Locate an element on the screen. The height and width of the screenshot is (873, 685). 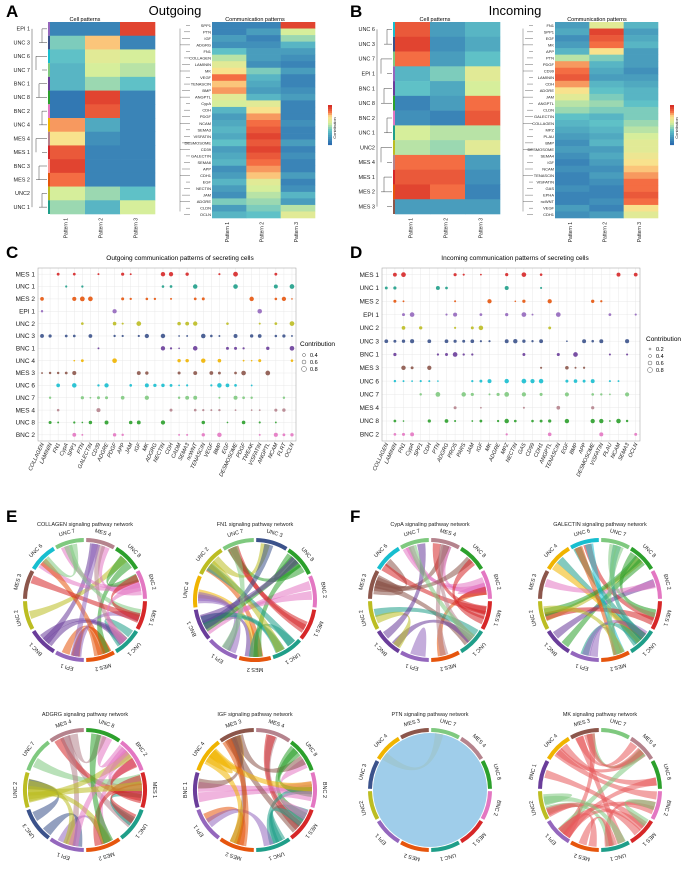
dotplot-col-label: APP is located at coordinates (121, 449).